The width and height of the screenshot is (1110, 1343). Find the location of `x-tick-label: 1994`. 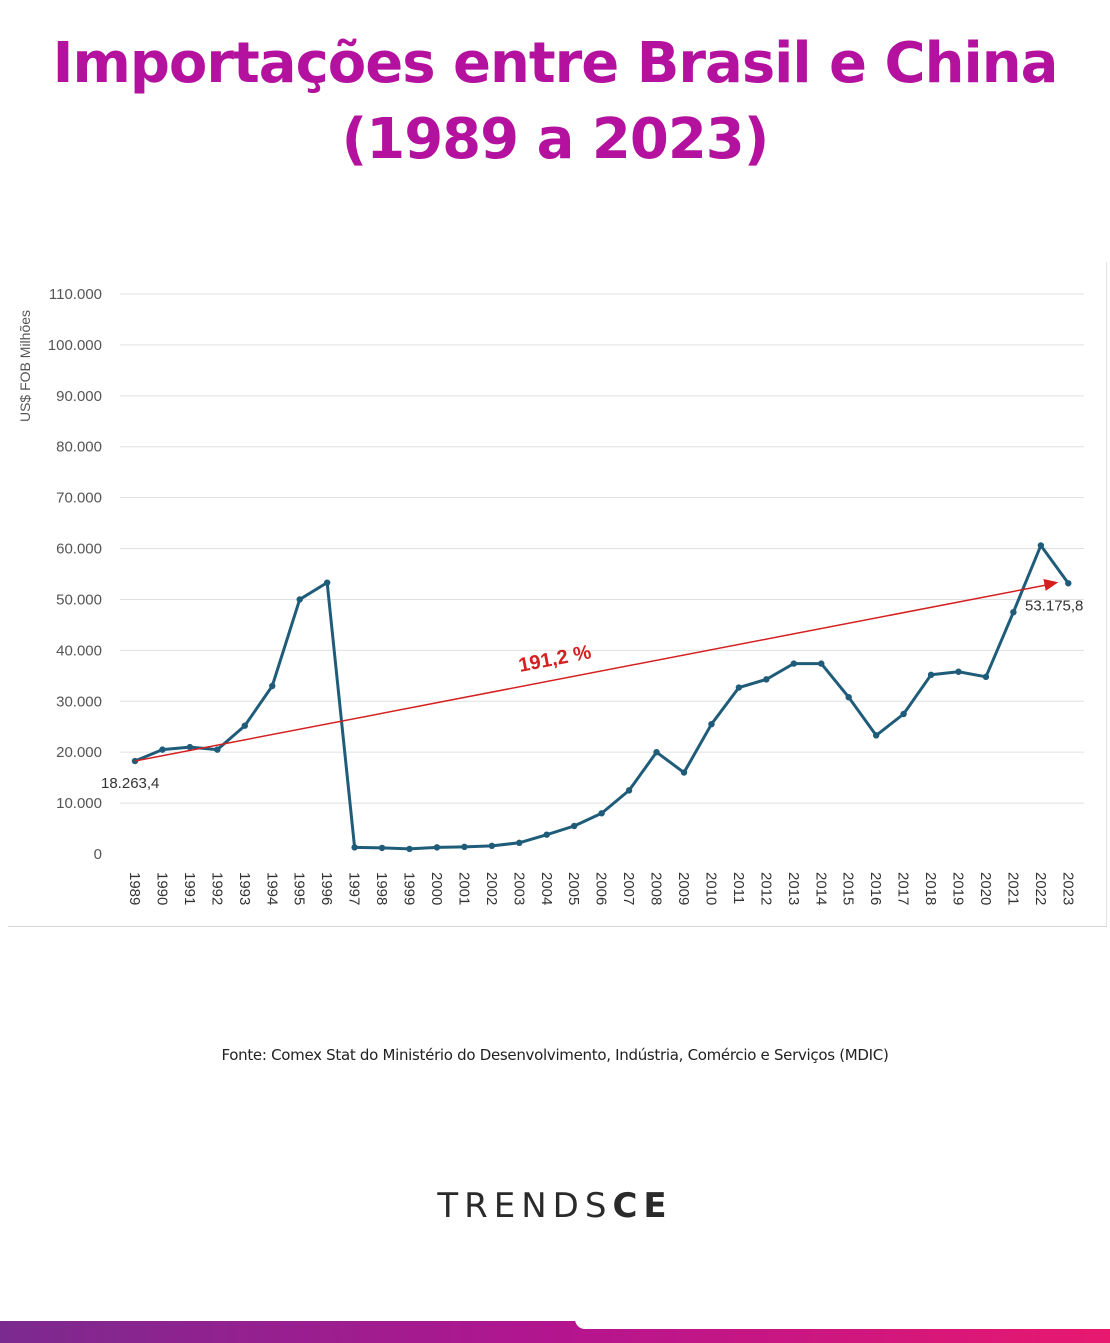

x-tick-label: 1994 is located at coordinates (271, 888).